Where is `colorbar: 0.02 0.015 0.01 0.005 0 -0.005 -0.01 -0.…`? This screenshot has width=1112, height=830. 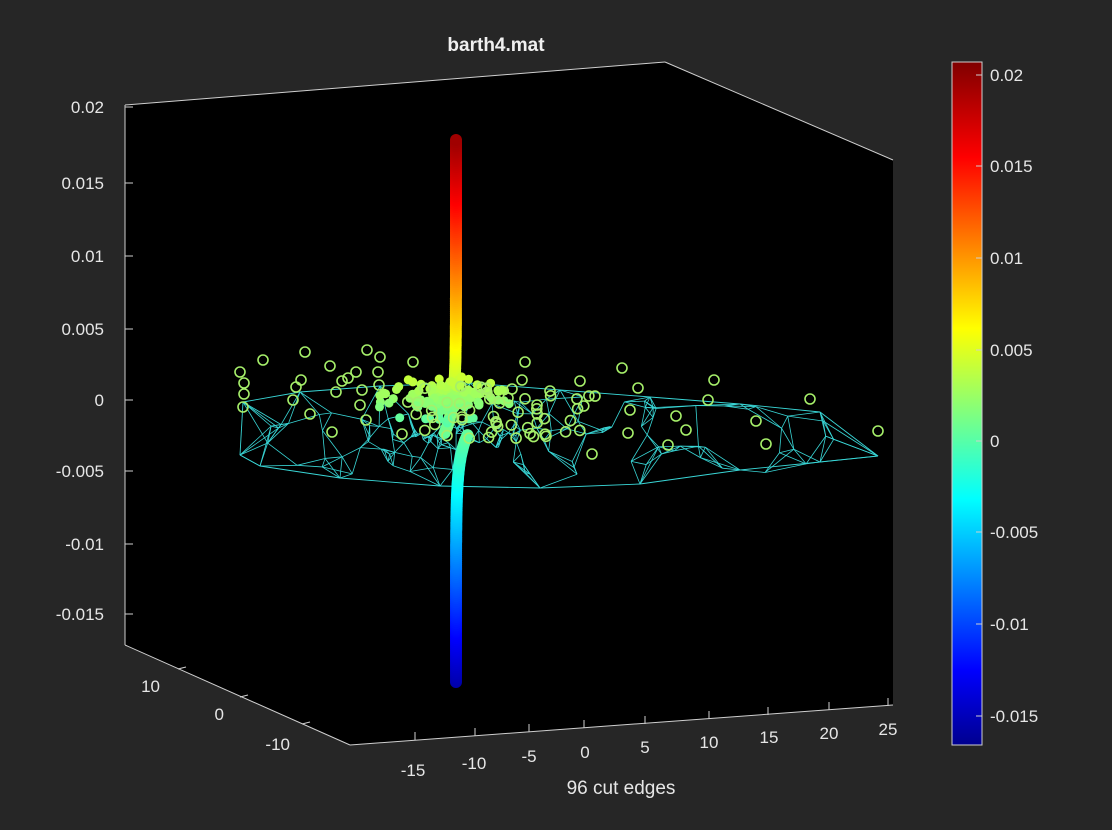 colorbar: 0.02 0.015 0.01 0.005 0 -0.005 -0.01 -0.… is located at coordinates (994, 403).